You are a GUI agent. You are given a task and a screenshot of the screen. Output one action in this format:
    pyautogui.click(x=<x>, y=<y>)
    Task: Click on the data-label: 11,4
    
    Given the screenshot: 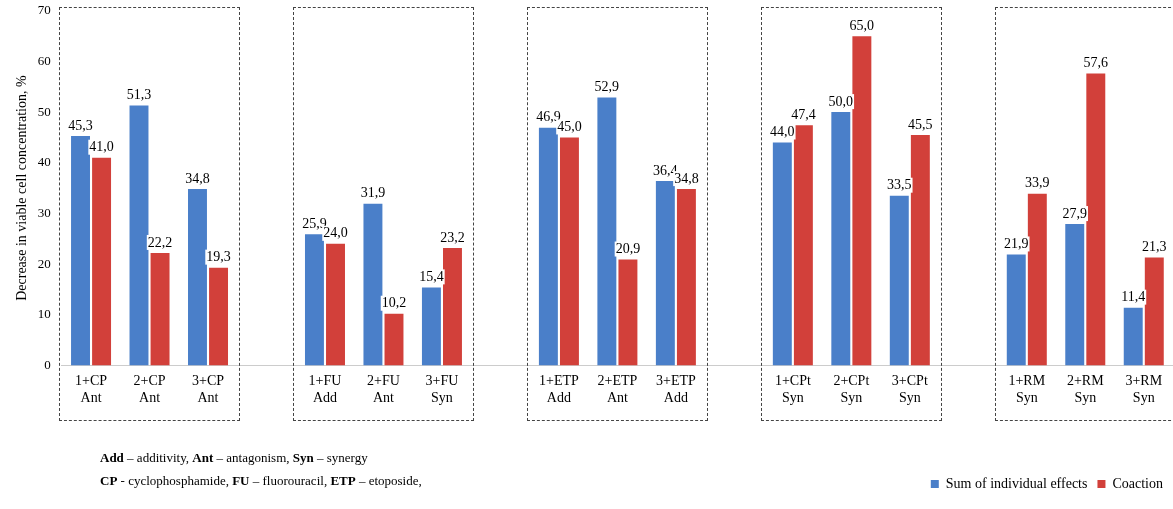 What is the action you would take?
    pyautogui.click(x=1133, y=297)
    